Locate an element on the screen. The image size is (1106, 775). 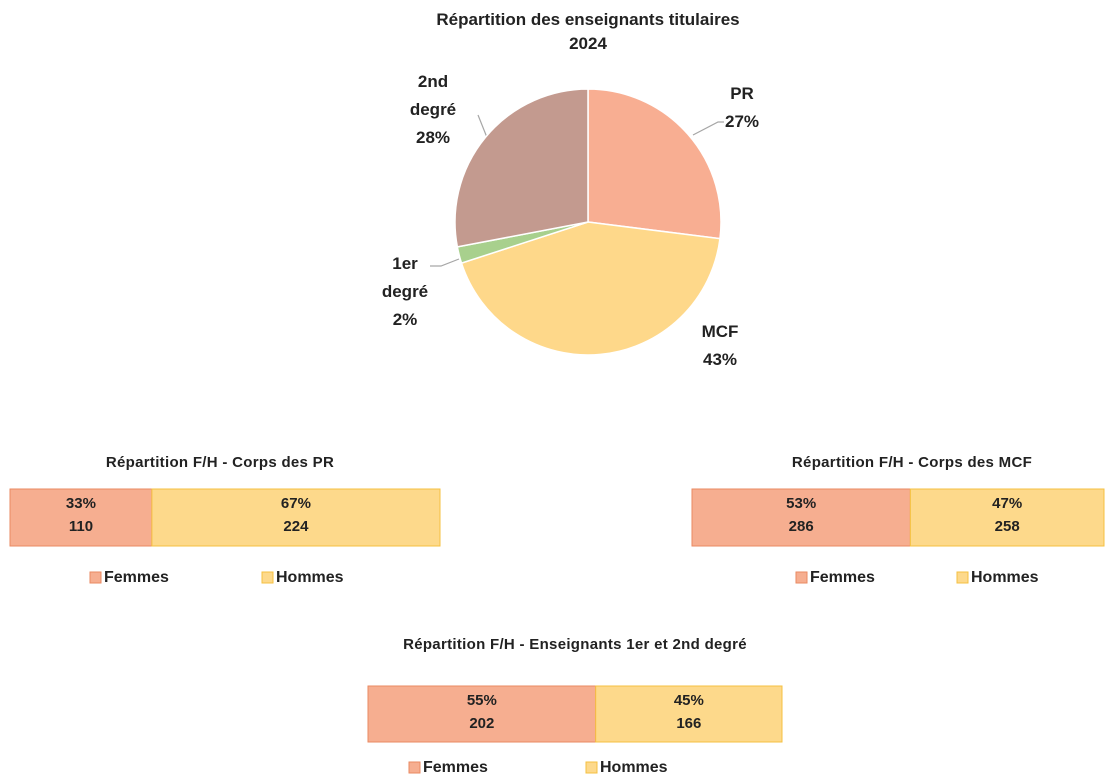
chart-title: Répartition F/H - Corps des MCF is located at coordinates (912, 462).